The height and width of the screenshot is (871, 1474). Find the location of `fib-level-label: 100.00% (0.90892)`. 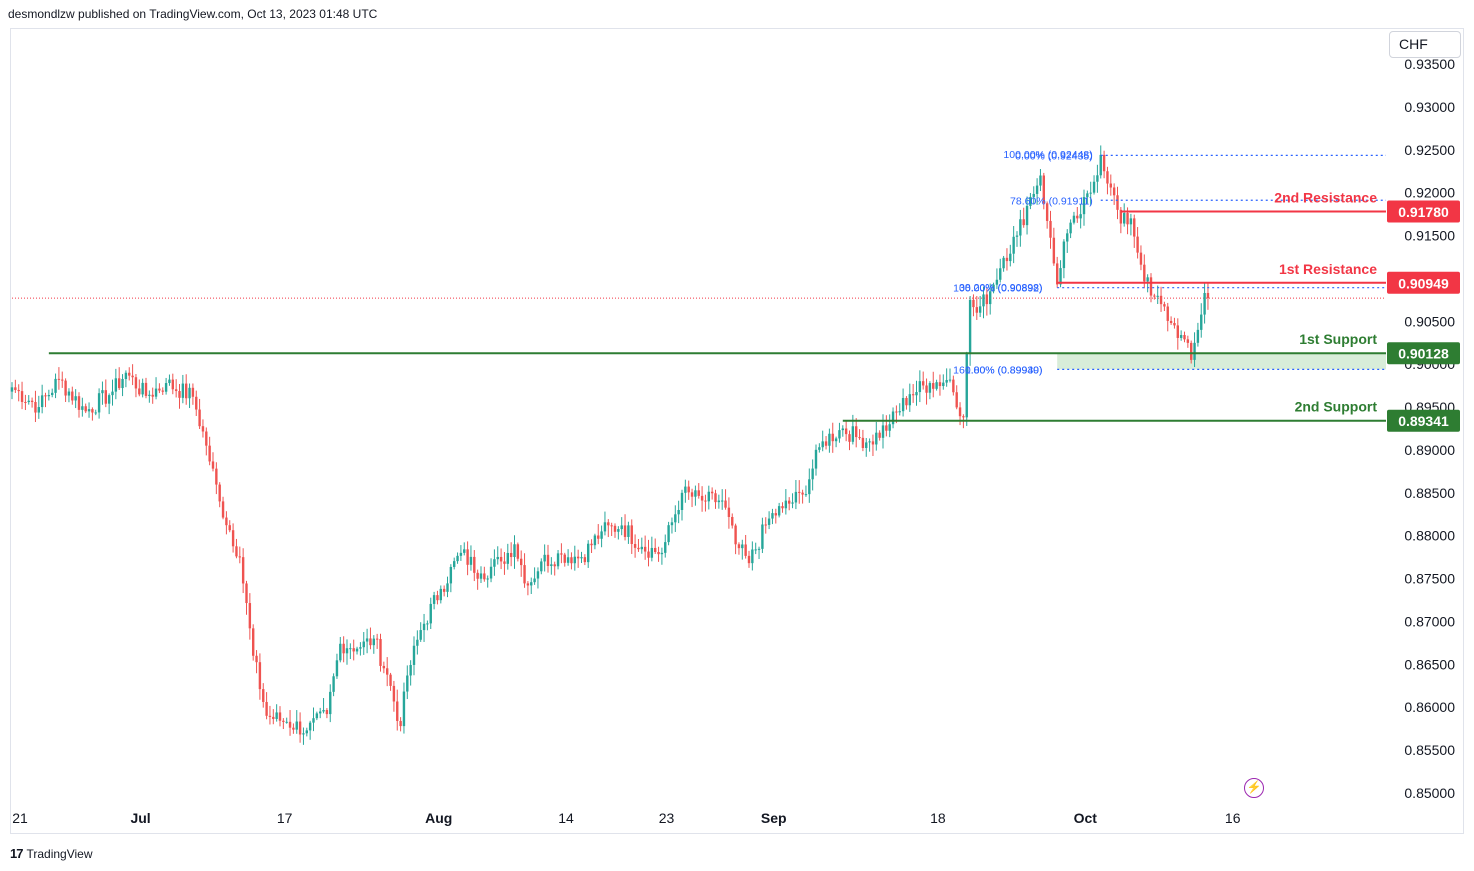

fib-level-label: 100.00% (0.90892) is located at coordinates (997, 289).